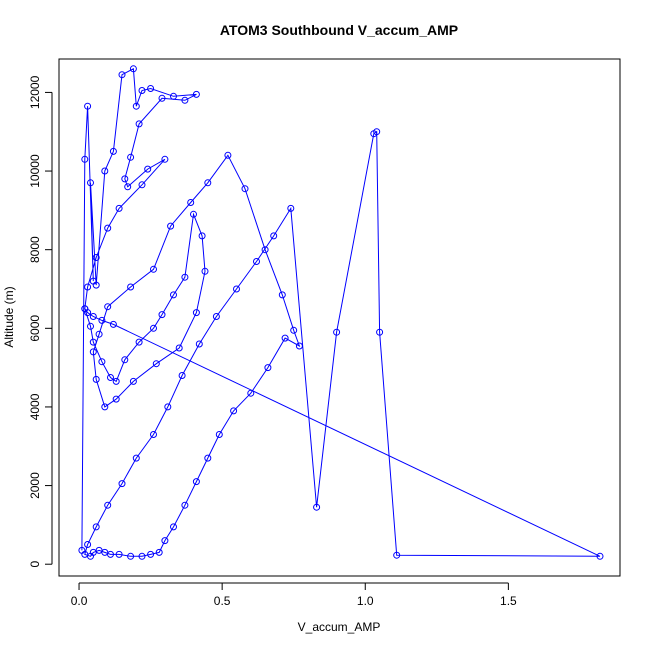 This screenshot has width=650, height=650. Describe the element at coordinates (294, 595) in the screenshot. I see `x-axis: 0.0 0.5 1.0 1.5` at that location.